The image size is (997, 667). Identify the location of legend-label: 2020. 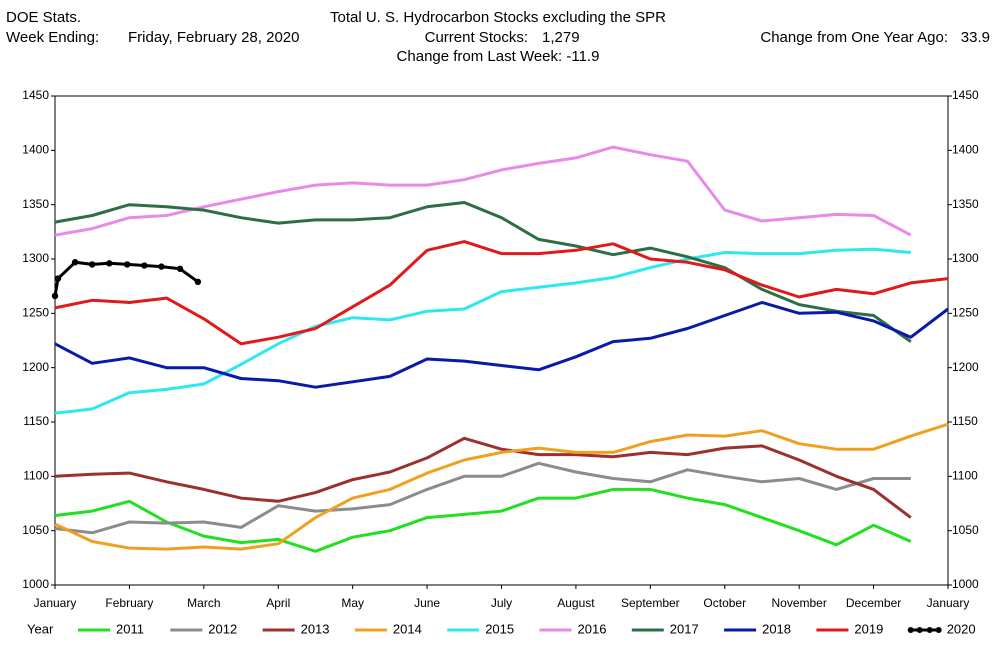
(961, 628).